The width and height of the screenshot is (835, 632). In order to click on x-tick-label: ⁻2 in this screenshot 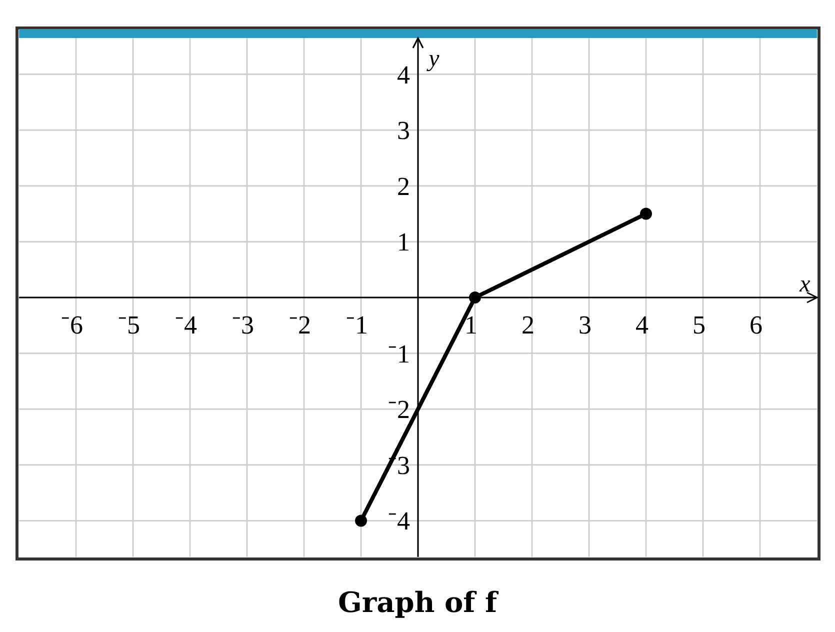, I will do `click(300, 325)`.